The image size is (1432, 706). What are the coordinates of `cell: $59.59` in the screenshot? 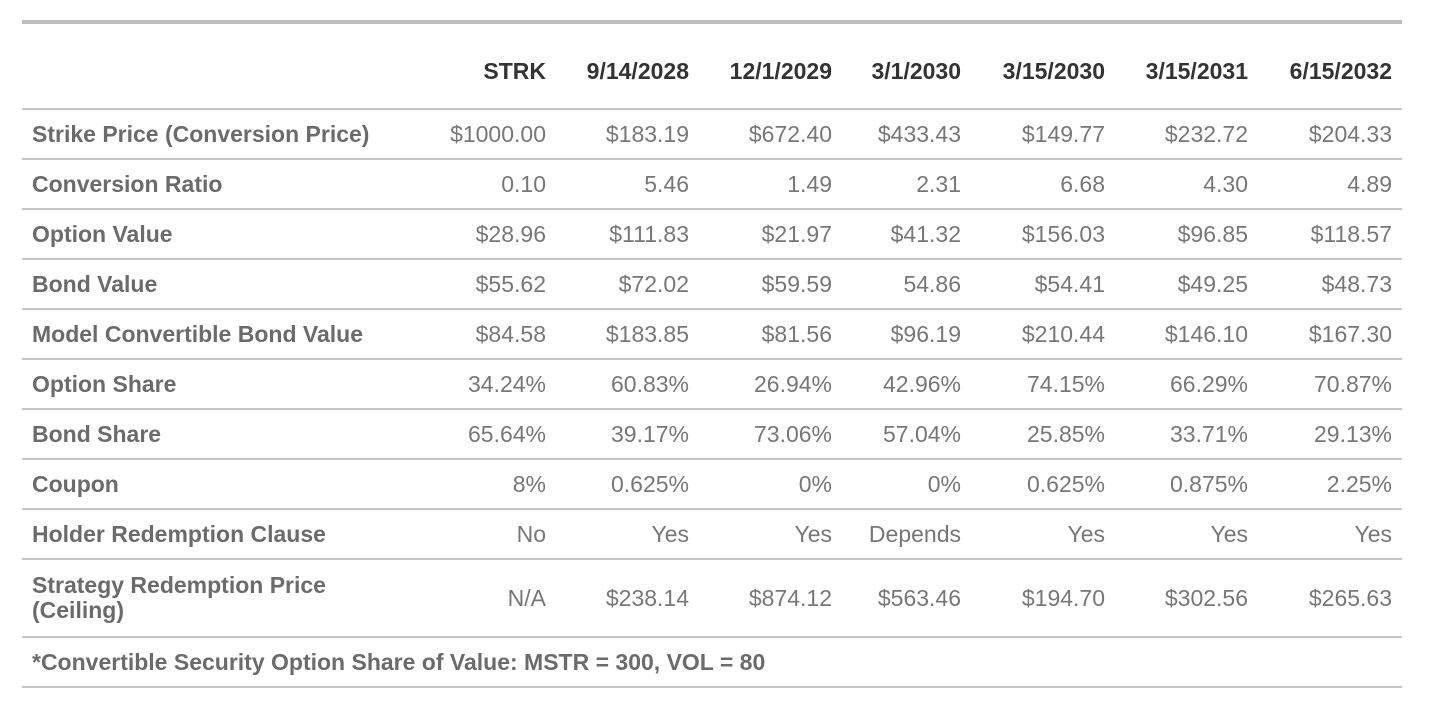 It's located at (770, 284).